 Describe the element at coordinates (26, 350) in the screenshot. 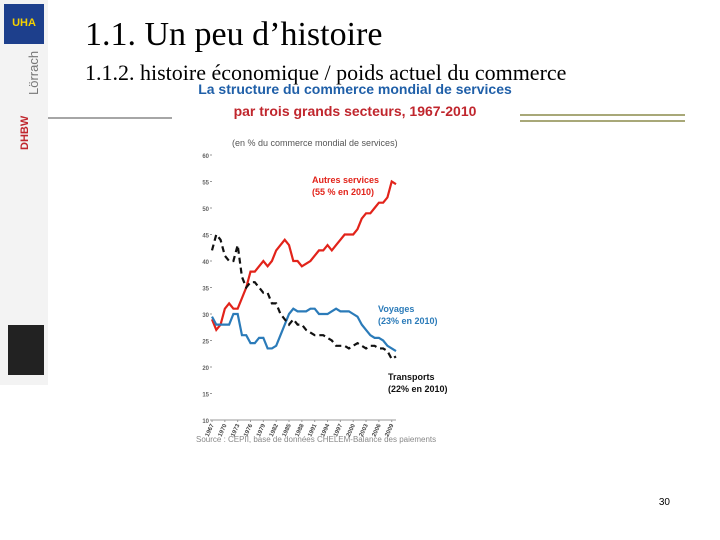

I see `nw-logo` at that location.